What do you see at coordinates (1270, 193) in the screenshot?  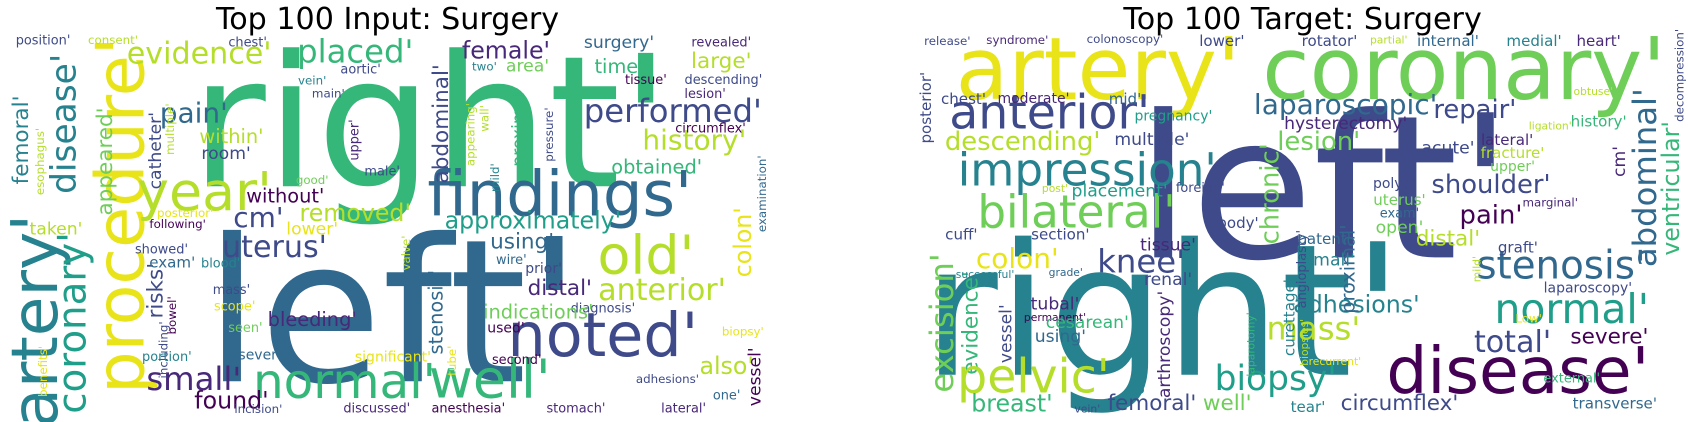 I see `word: chronic'` at bounding box center [1270, 193].